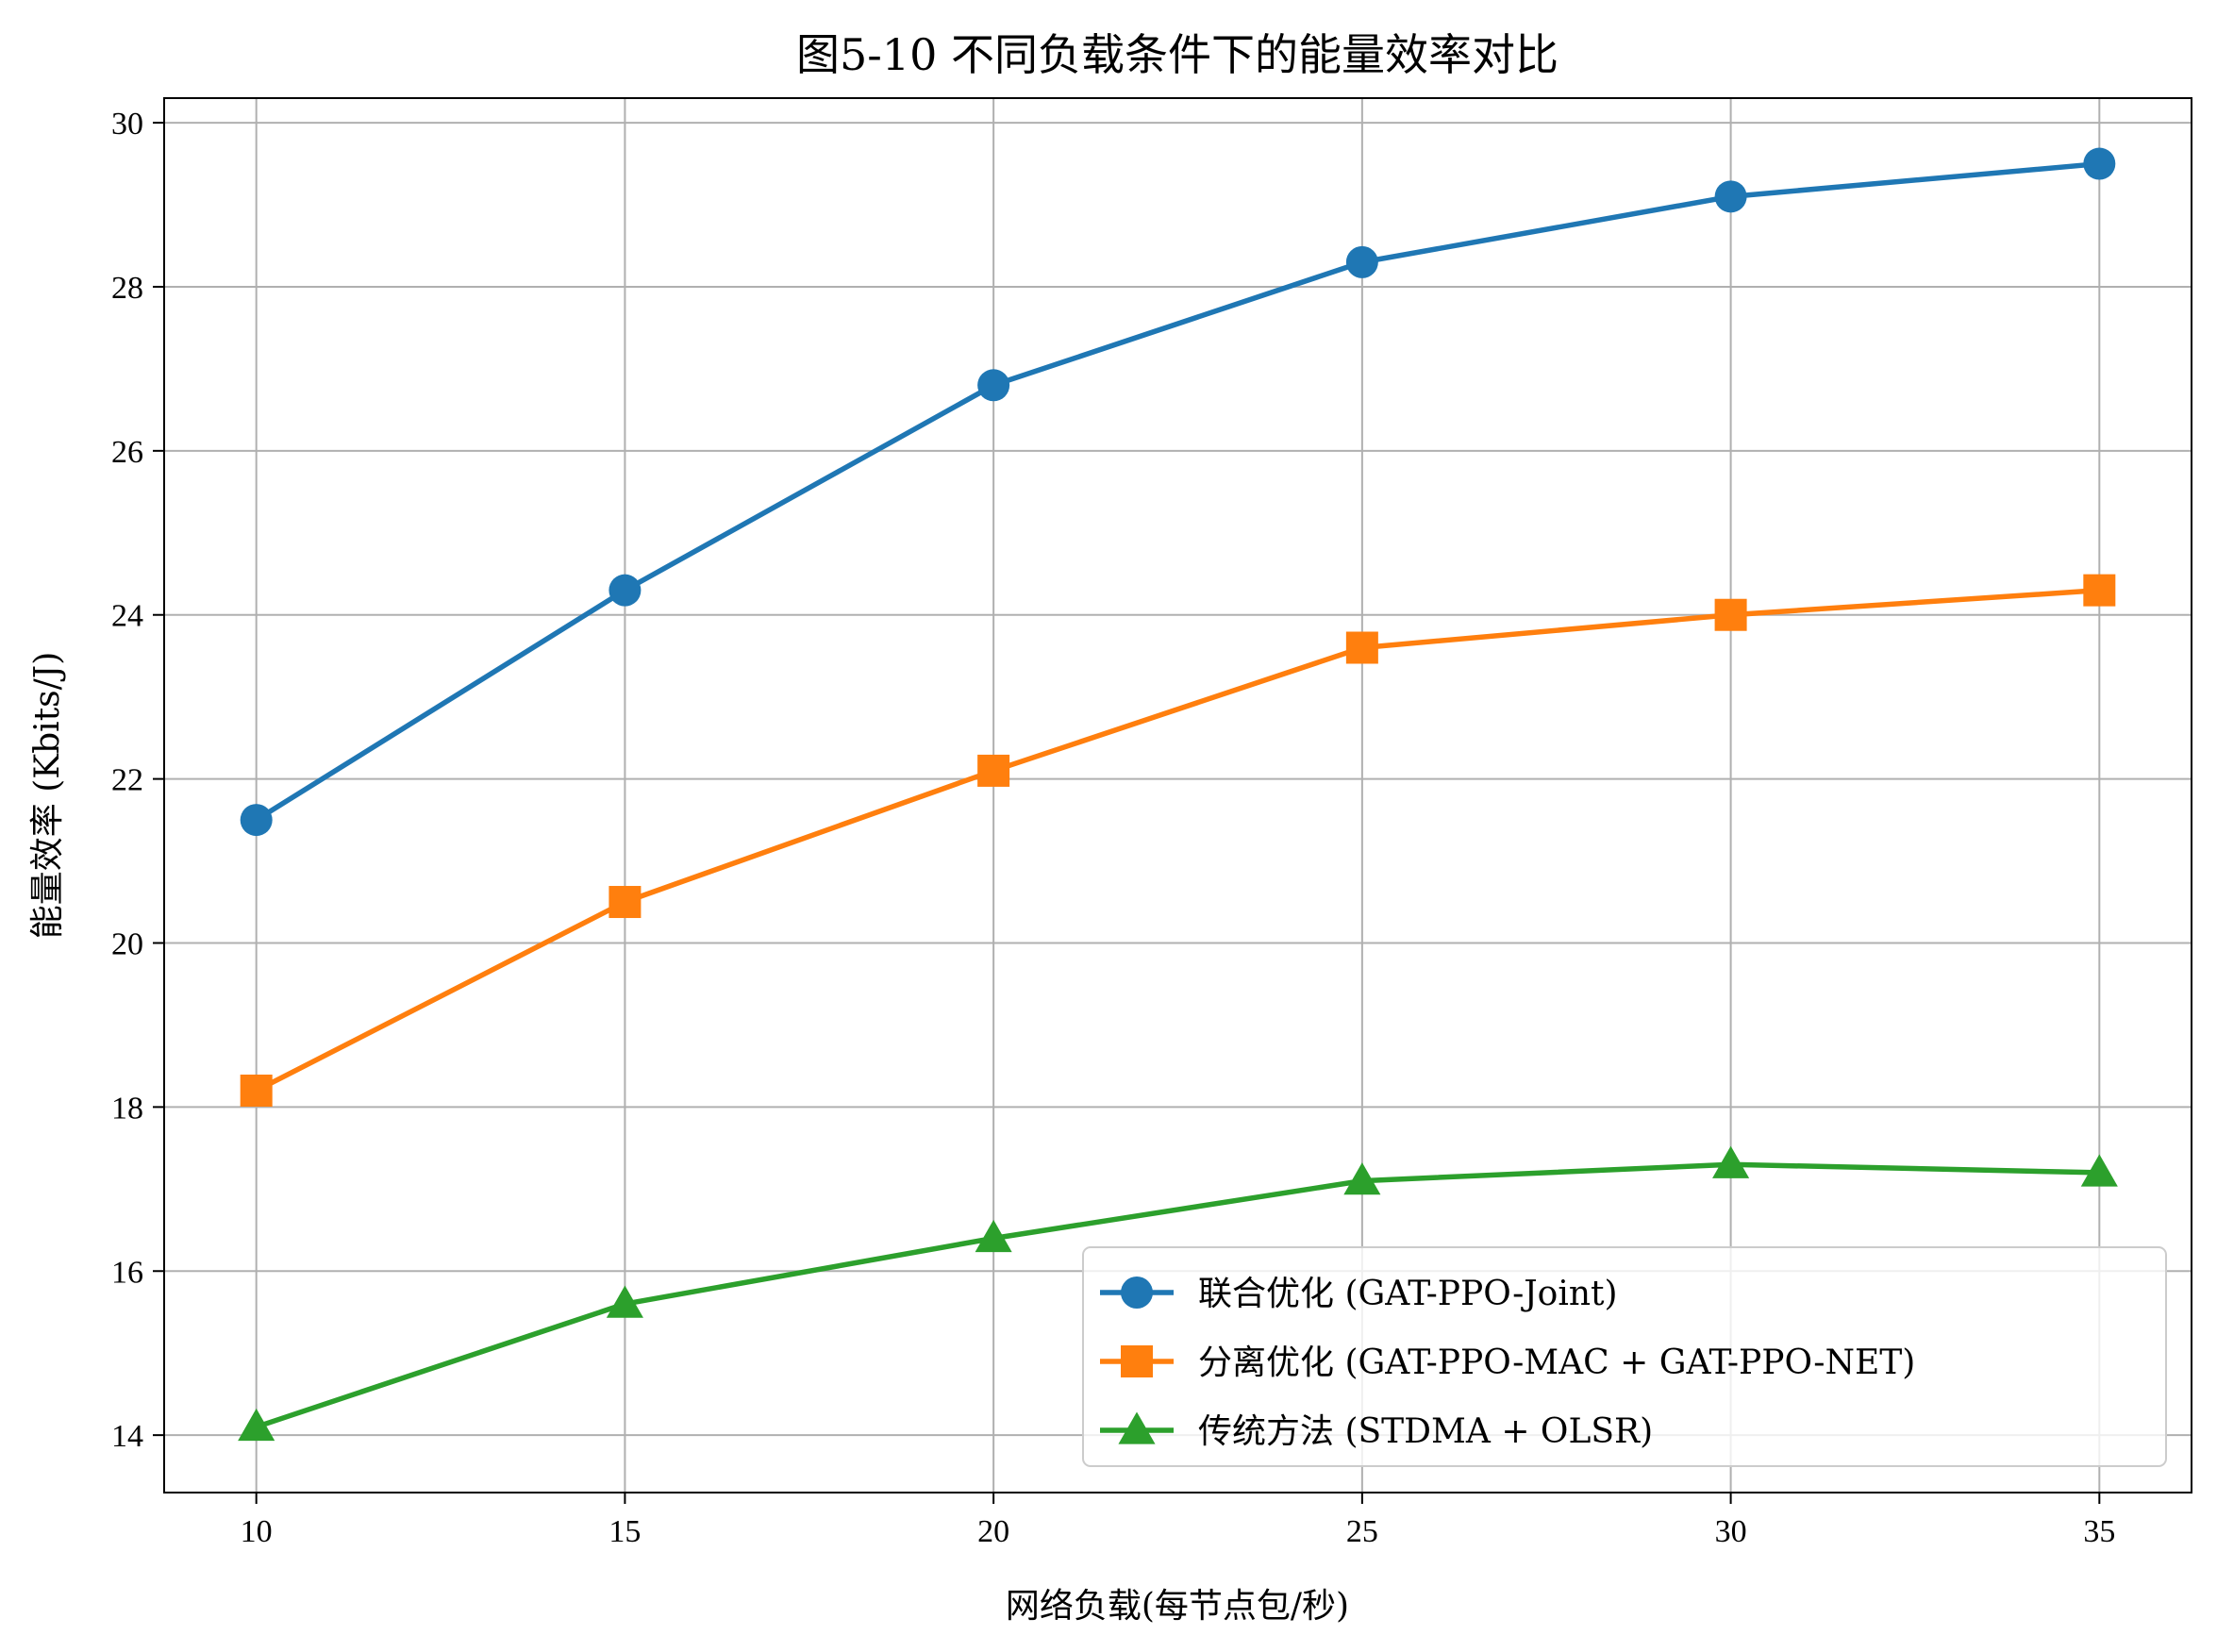  I want to click on series-line, so click(1178, 1295).